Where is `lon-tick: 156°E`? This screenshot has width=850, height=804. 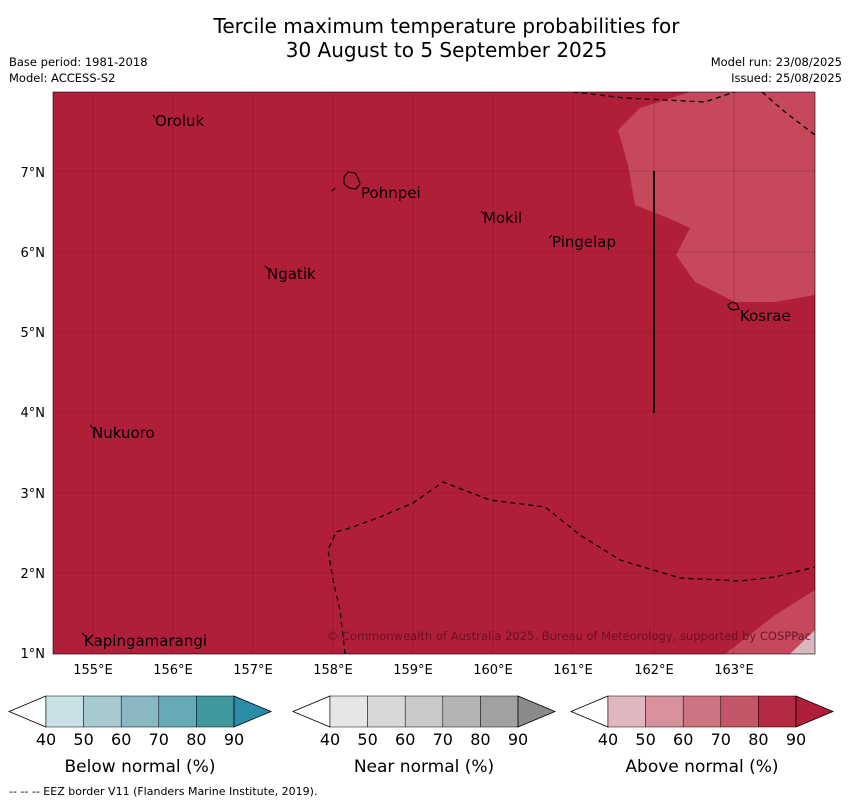 lon-tick: 156°E is located at coordinates (173, 670).